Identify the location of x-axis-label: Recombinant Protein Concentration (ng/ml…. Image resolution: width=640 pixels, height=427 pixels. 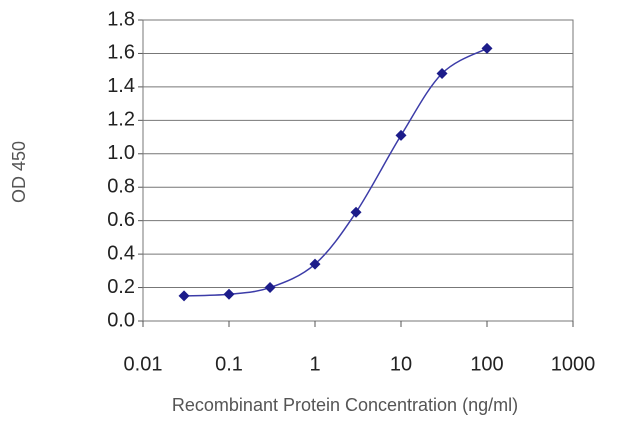
(345, 405).